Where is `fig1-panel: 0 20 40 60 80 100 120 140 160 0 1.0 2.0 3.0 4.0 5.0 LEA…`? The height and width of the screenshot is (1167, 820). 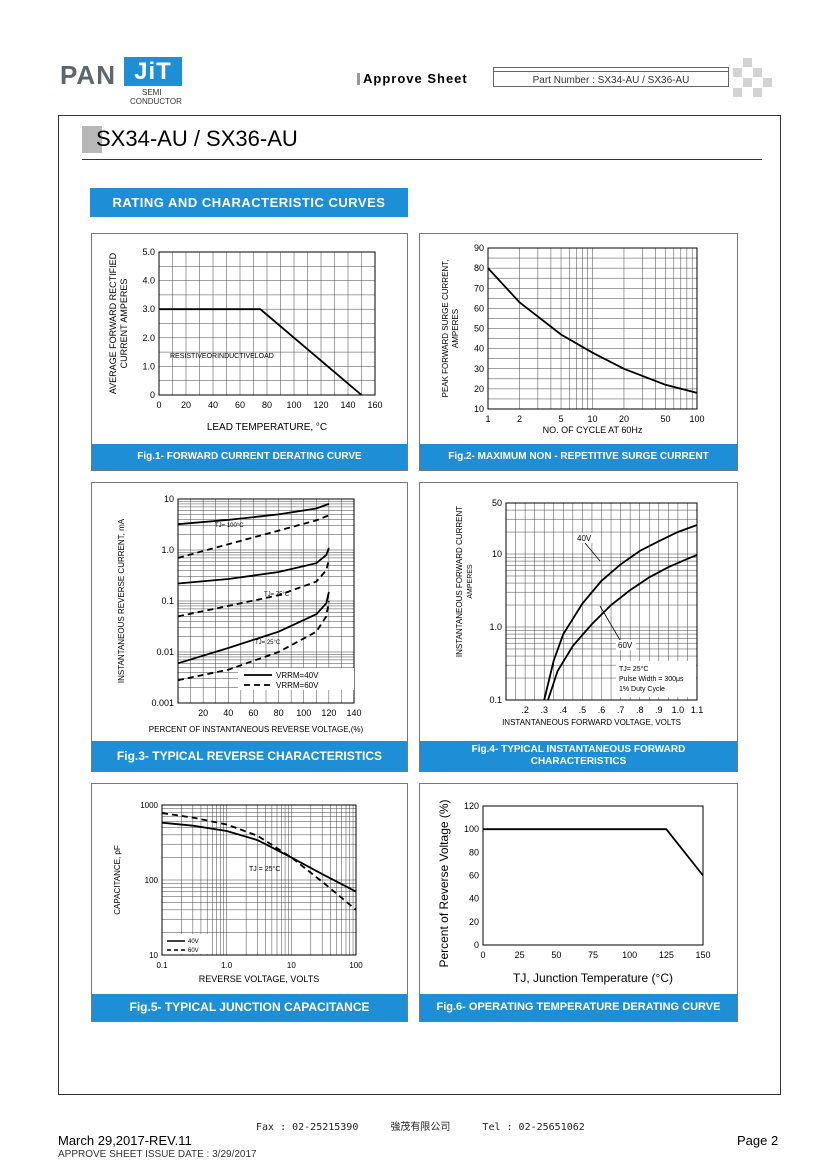
fig1-panel: 0 20 40 60 80 100 120 140 160 0 1.0 2.0 3.0 4.0 5.0 LEA… is located at coordinates (249, 352).